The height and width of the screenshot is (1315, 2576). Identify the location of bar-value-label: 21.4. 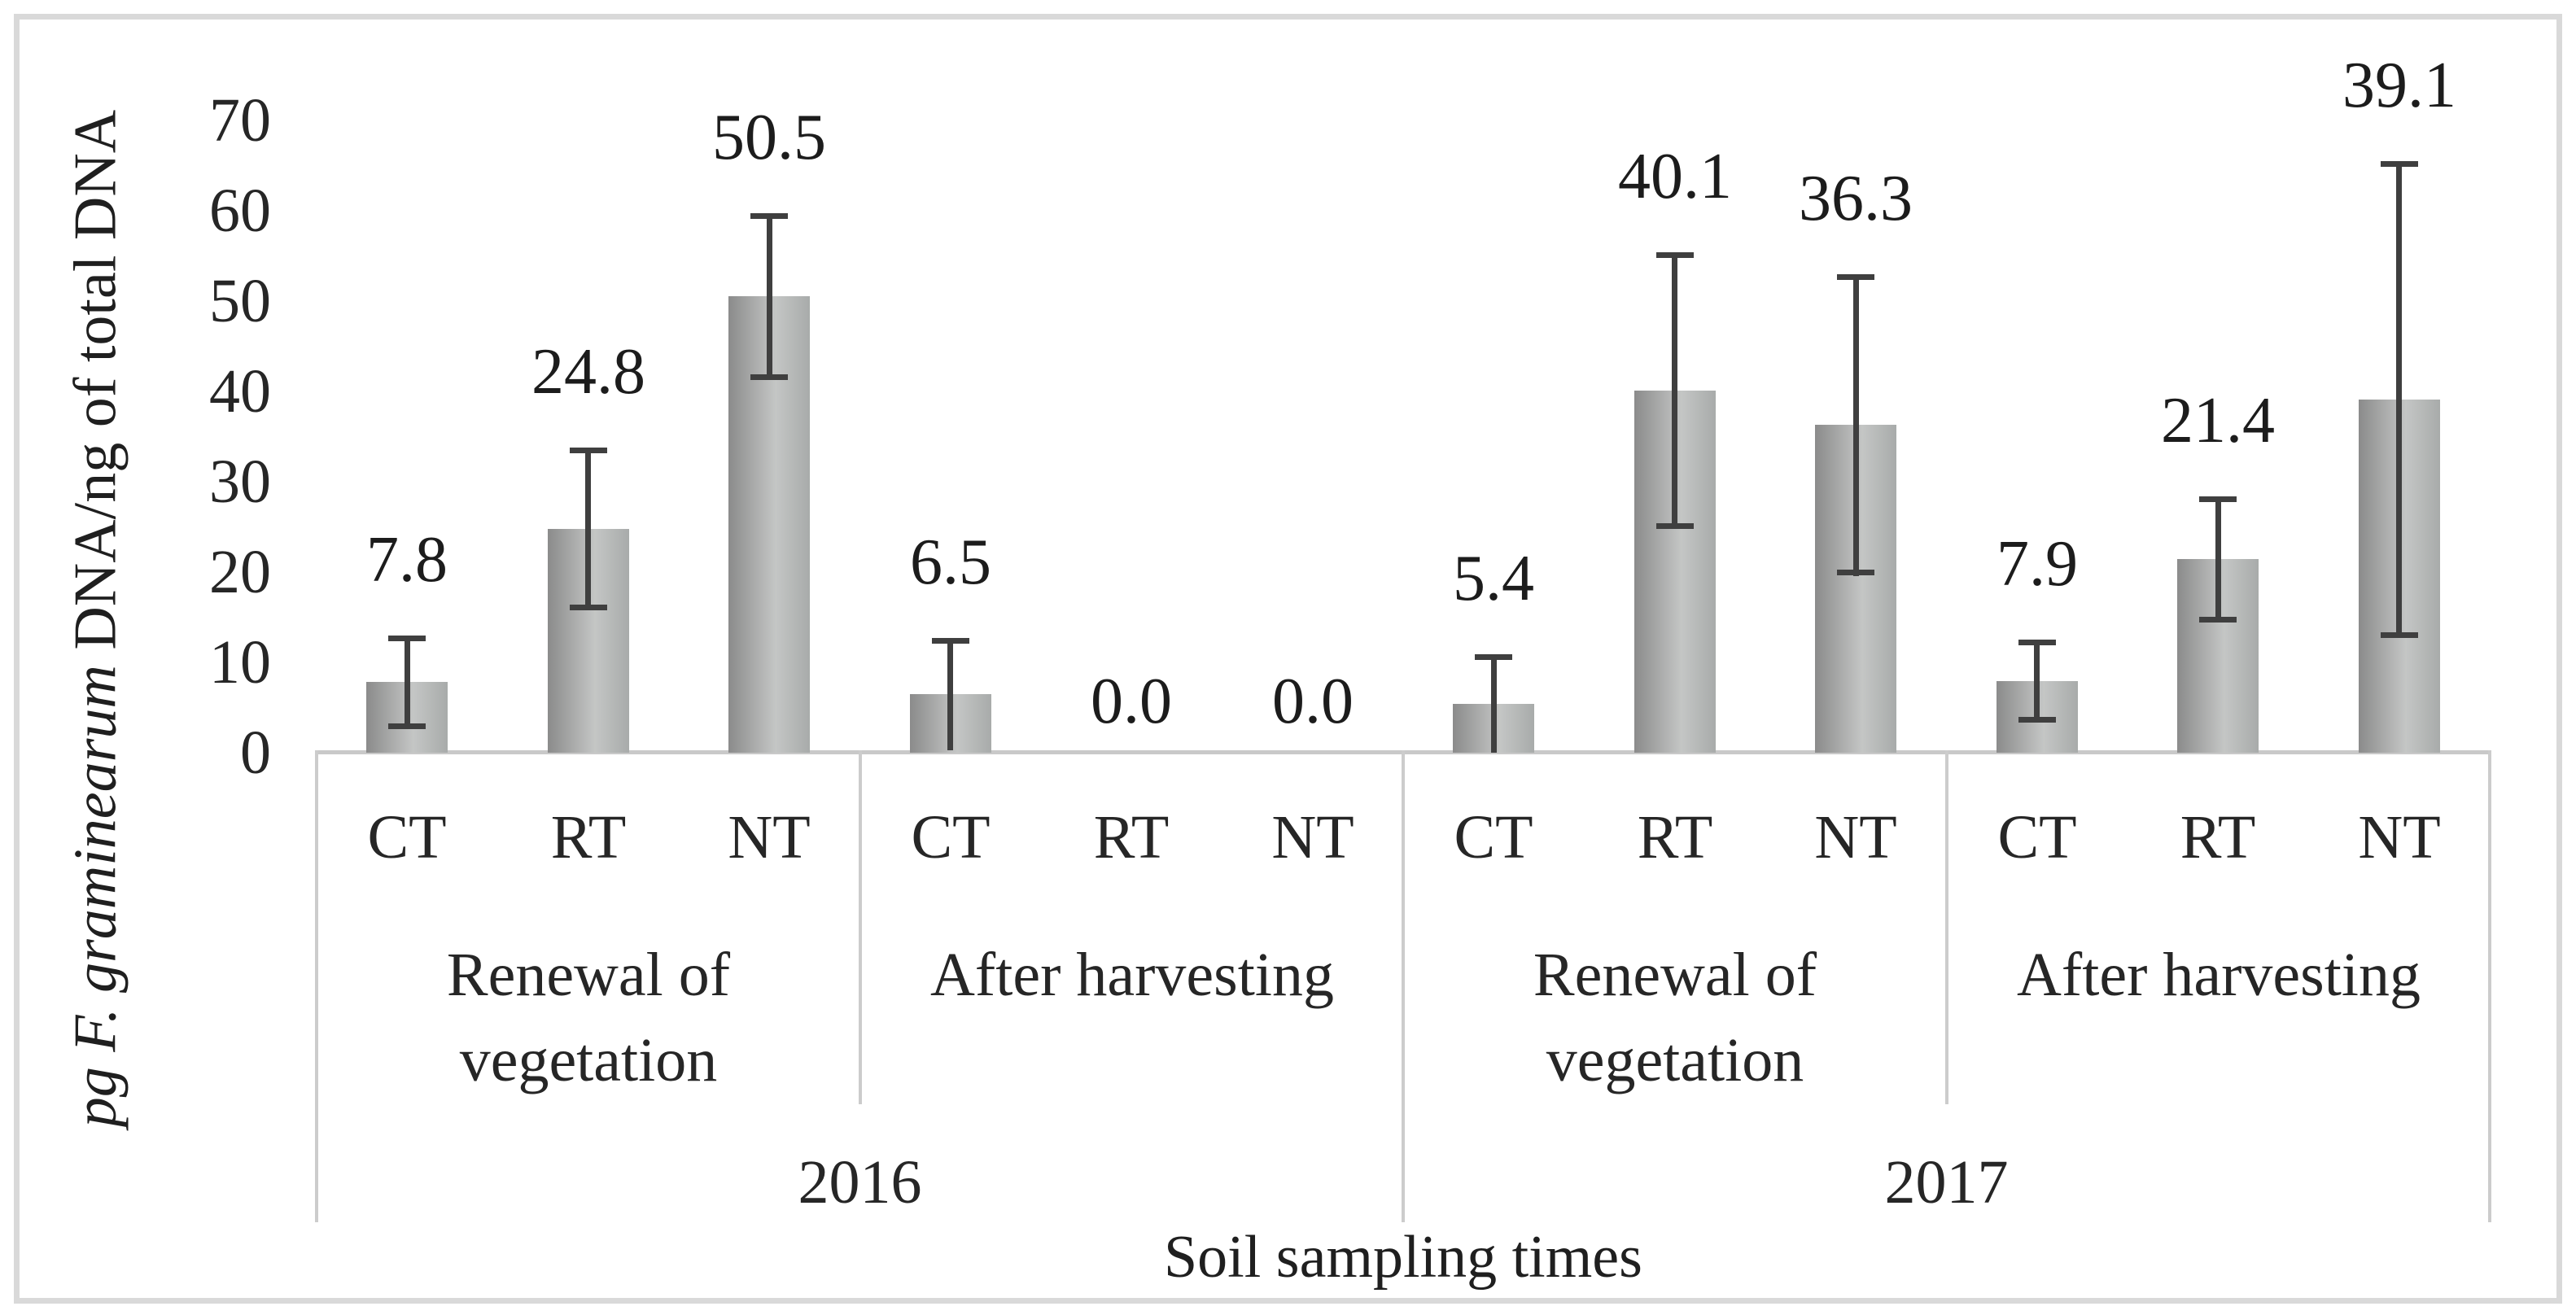
(2218, 421).